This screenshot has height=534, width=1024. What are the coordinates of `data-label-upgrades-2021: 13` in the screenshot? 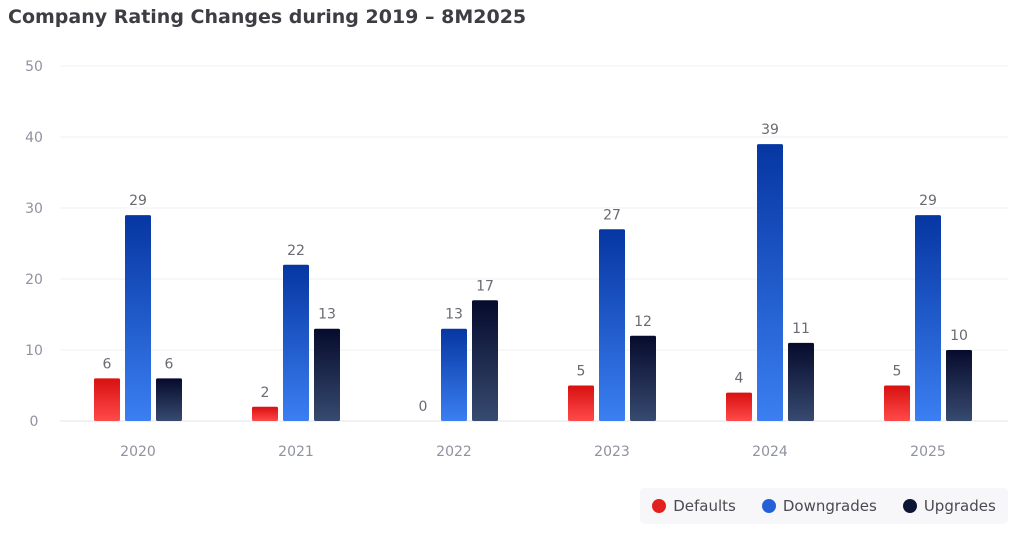 It's located at (327, 315).